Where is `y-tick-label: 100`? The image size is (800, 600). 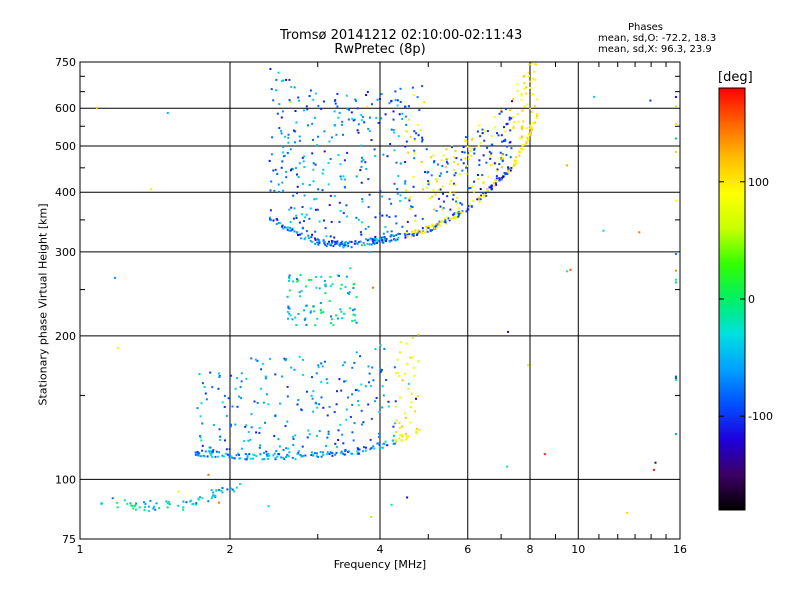
y-tick-label: 100 is located at coordinates (65, 479).